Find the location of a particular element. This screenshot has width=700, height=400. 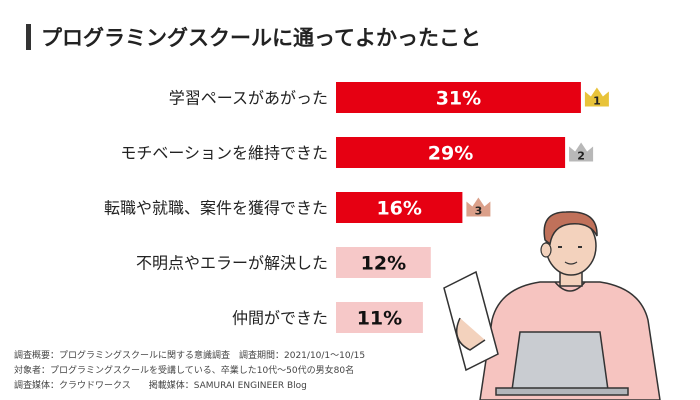

chart-header: プログラミングスクールに通ってよかったこと is located at coordinates (253, 37).